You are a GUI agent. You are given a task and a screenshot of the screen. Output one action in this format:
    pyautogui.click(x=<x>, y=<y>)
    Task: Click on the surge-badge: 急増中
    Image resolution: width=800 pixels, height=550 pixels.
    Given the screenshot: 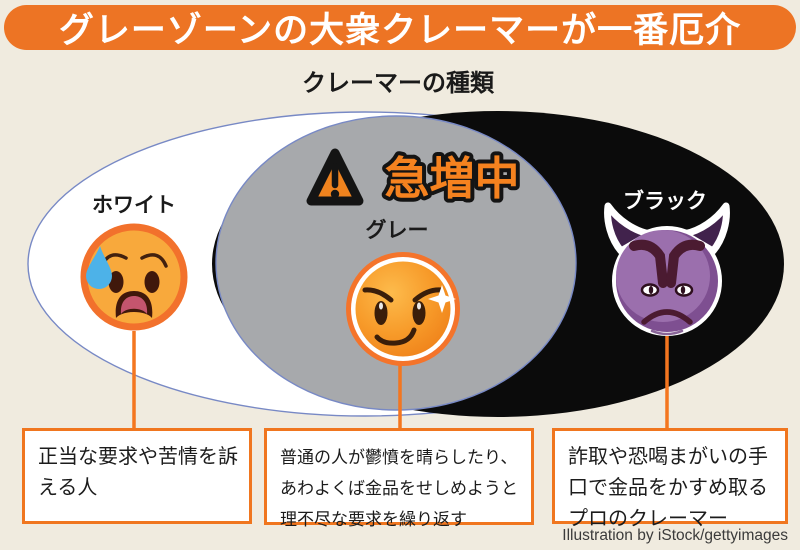 What is the action you would take?
    pyautogui.click(x=451, y=178)
    